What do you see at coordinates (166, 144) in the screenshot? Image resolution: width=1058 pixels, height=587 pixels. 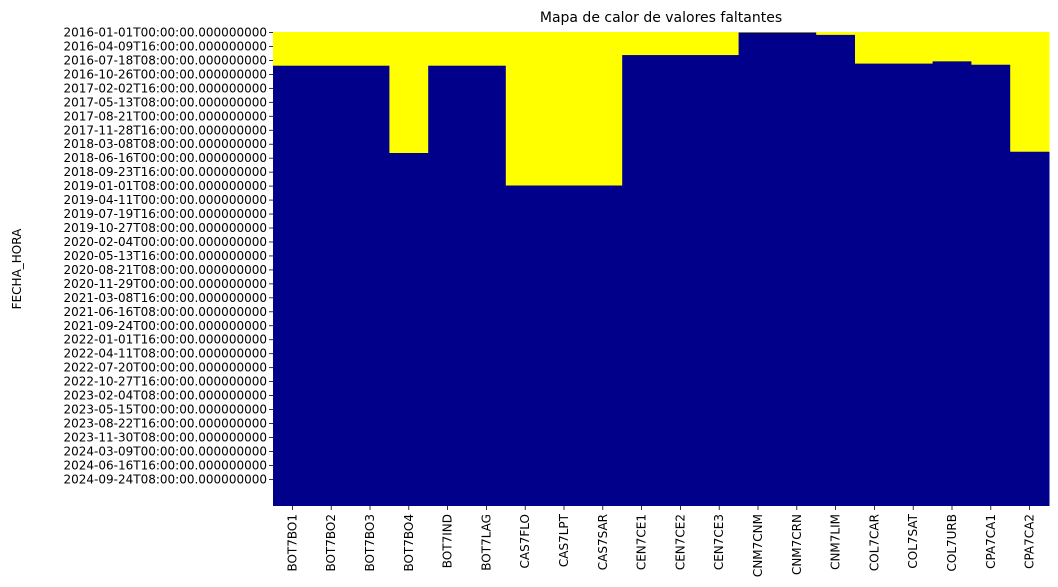 I see `y-tick-label: 2018-03-08T08:00:00.000000000` at bounding box center [166, 144].